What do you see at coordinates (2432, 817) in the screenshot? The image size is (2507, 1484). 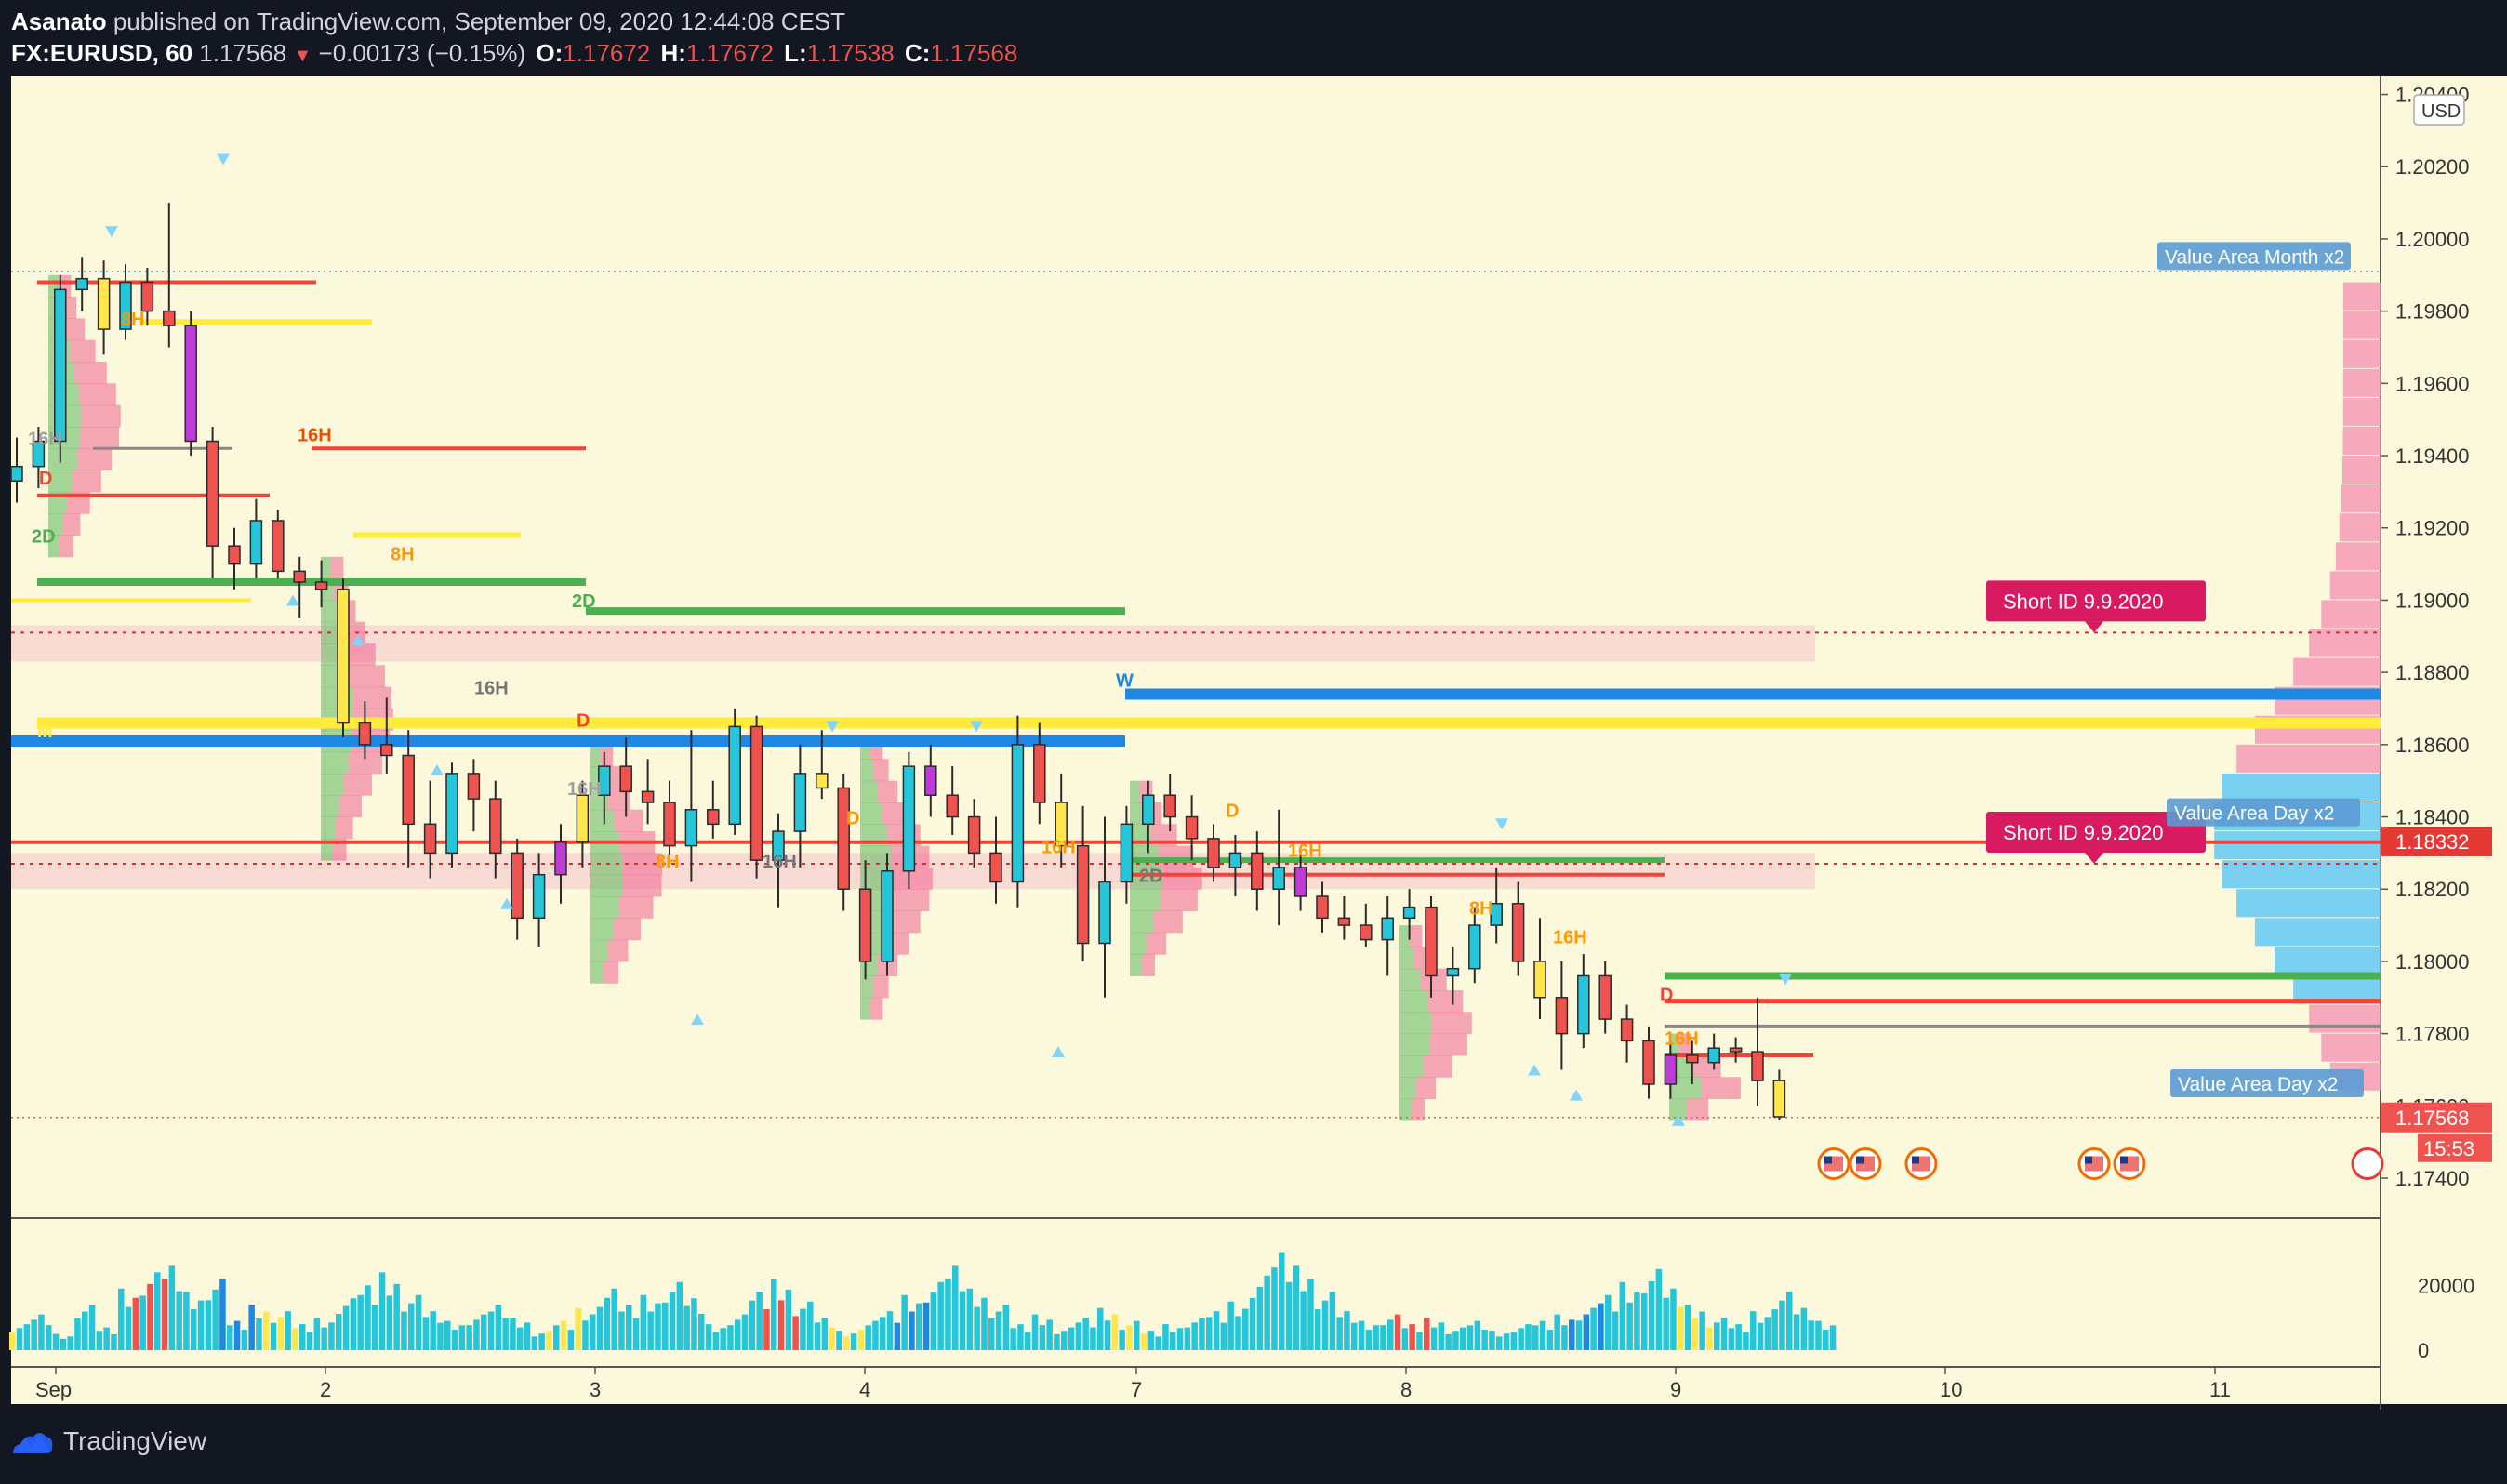 I see `price-tick-label: 1.18400` at bounding box center [2432, 817].